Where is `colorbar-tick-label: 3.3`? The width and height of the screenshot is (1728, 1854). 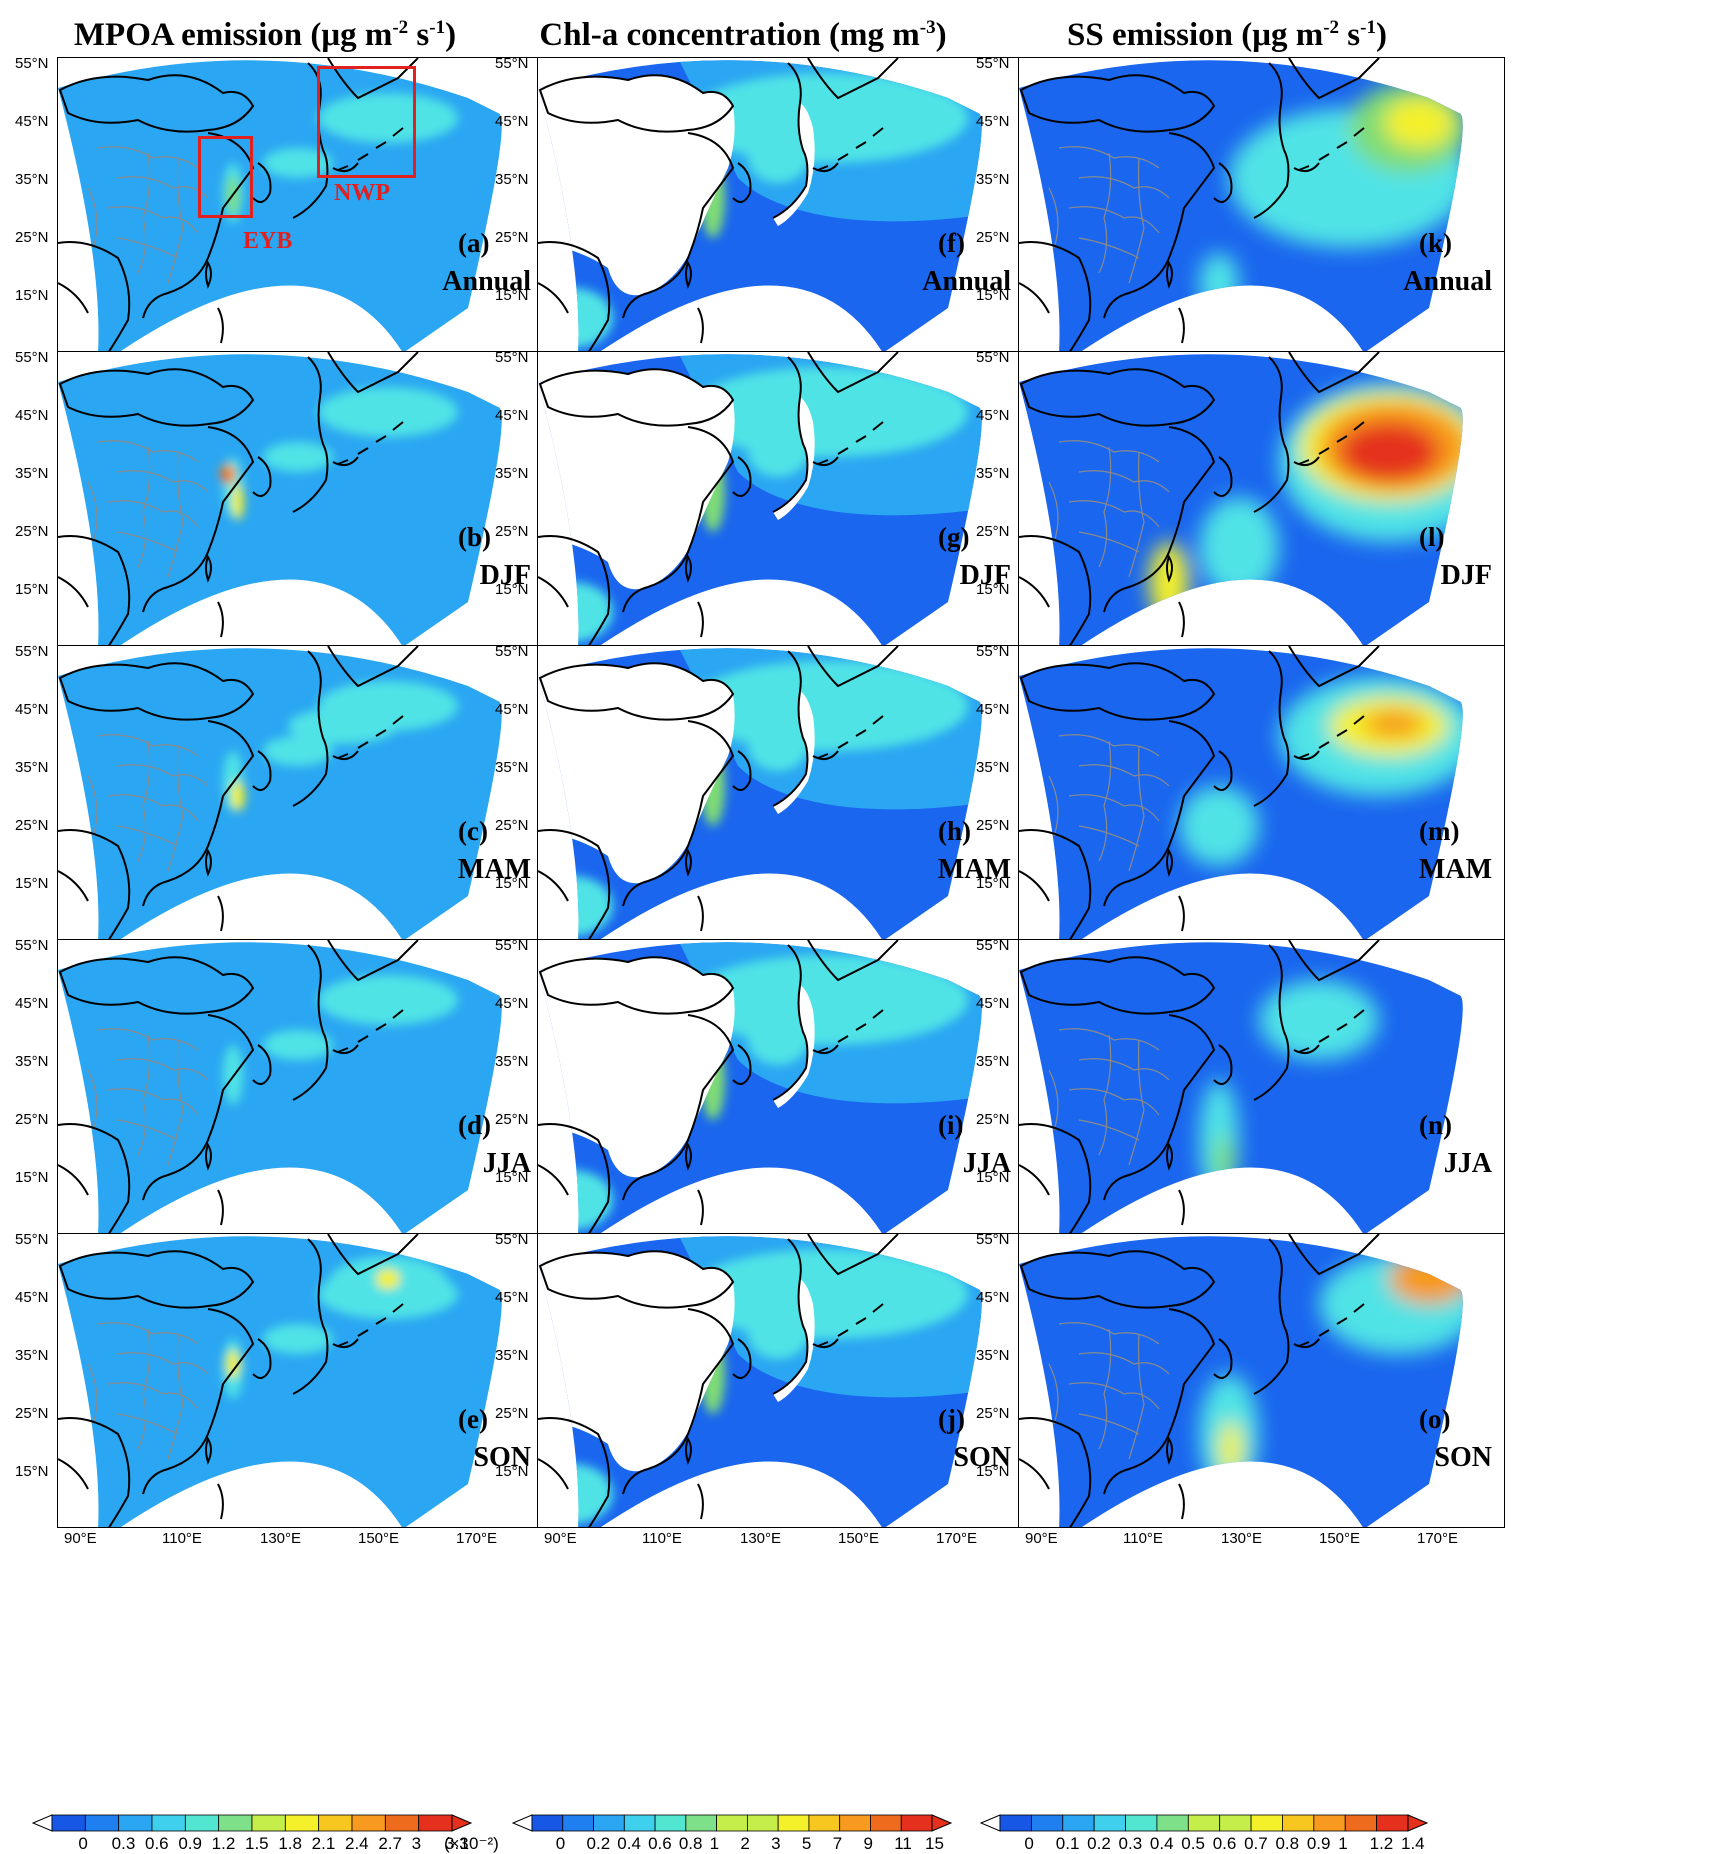 colorbar-tick-label: 3.3 is located at coordinates (457, 1843).